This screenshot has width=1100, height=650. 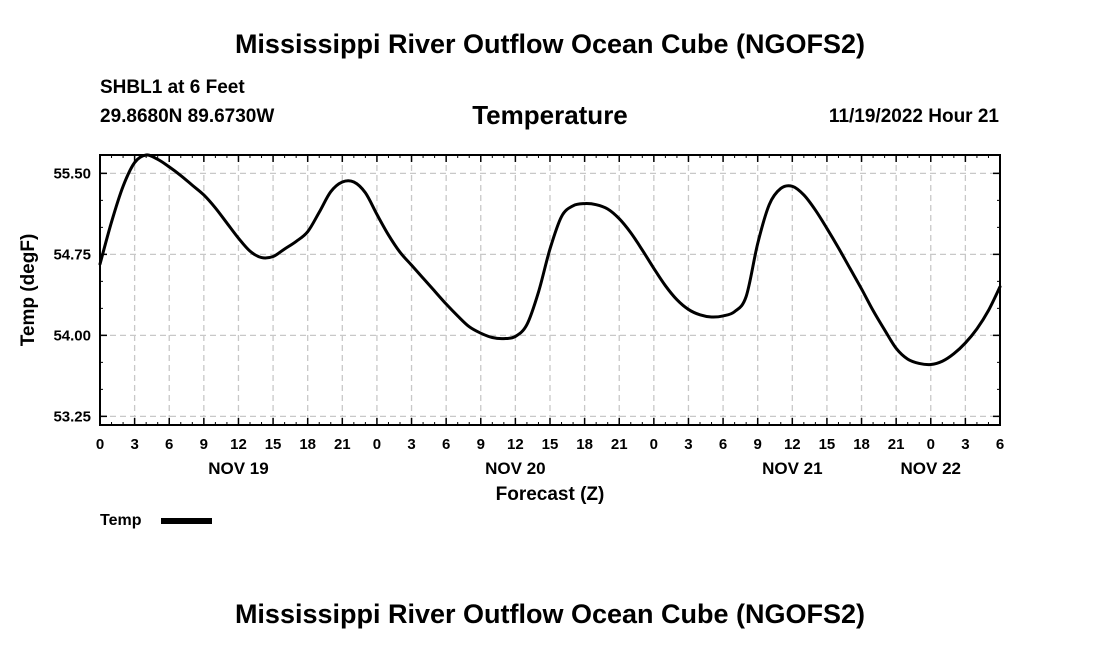 What do you see at coordinates (72, 335) in the screenshot?
I see `y-tick-label: 54.00` at bounding box center [72, 335].